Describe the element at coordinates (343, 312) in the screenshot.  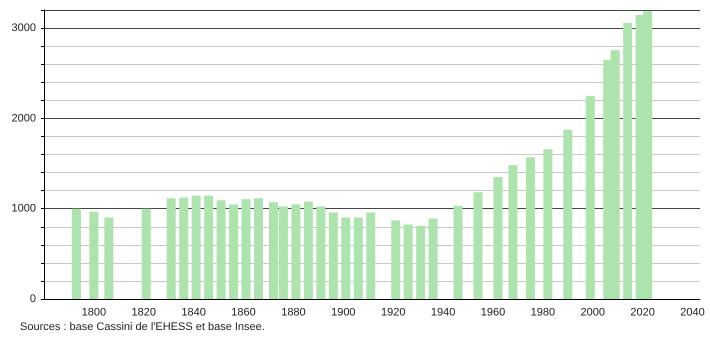
I see `x-tick-label: 1900` at that location.